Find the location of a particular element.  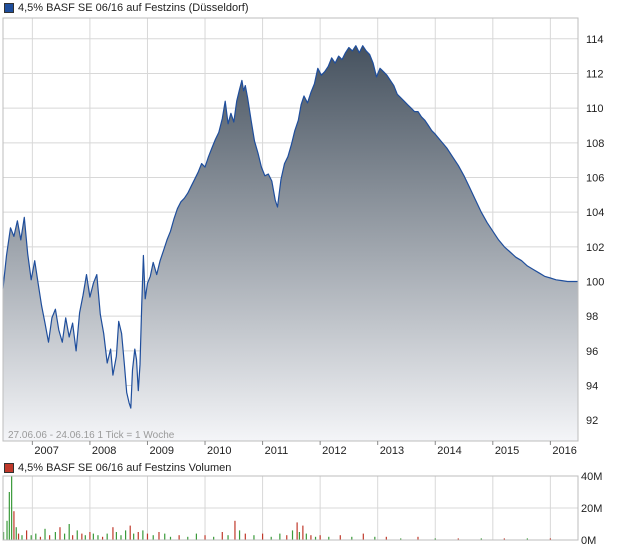

price-y-tick-label: 112 is located at coordinates (595, 74).